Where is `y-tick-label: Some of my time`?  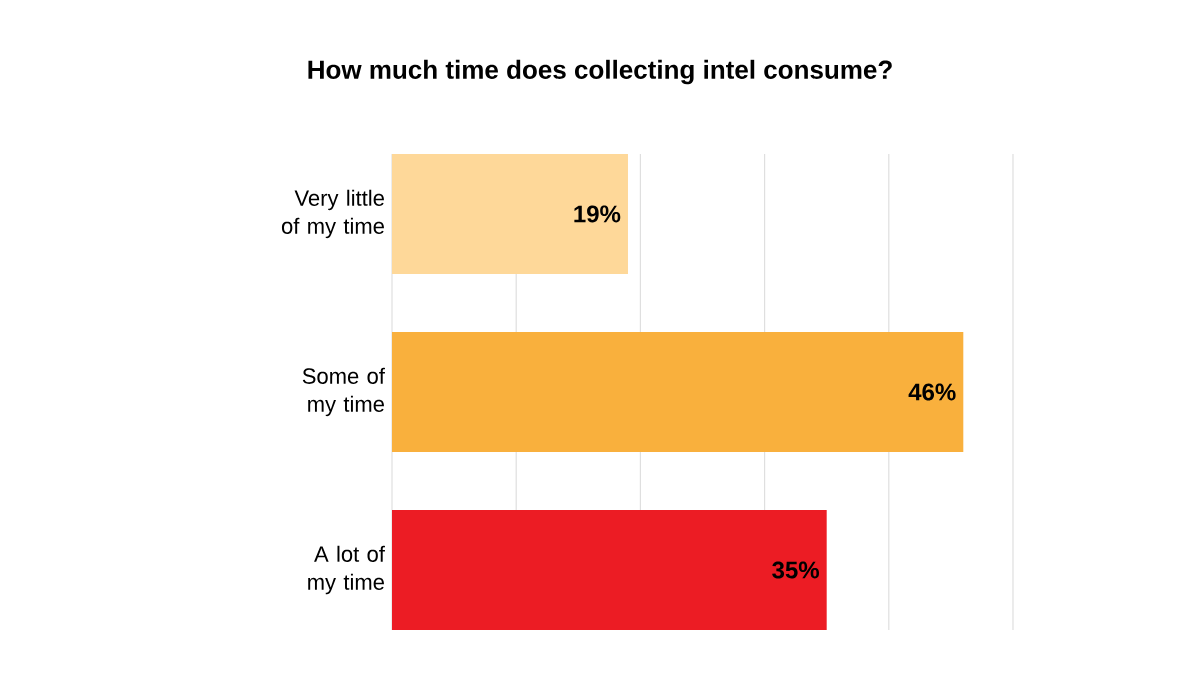
y-tick-label: Some of my time is located at coordinates (343, 392).